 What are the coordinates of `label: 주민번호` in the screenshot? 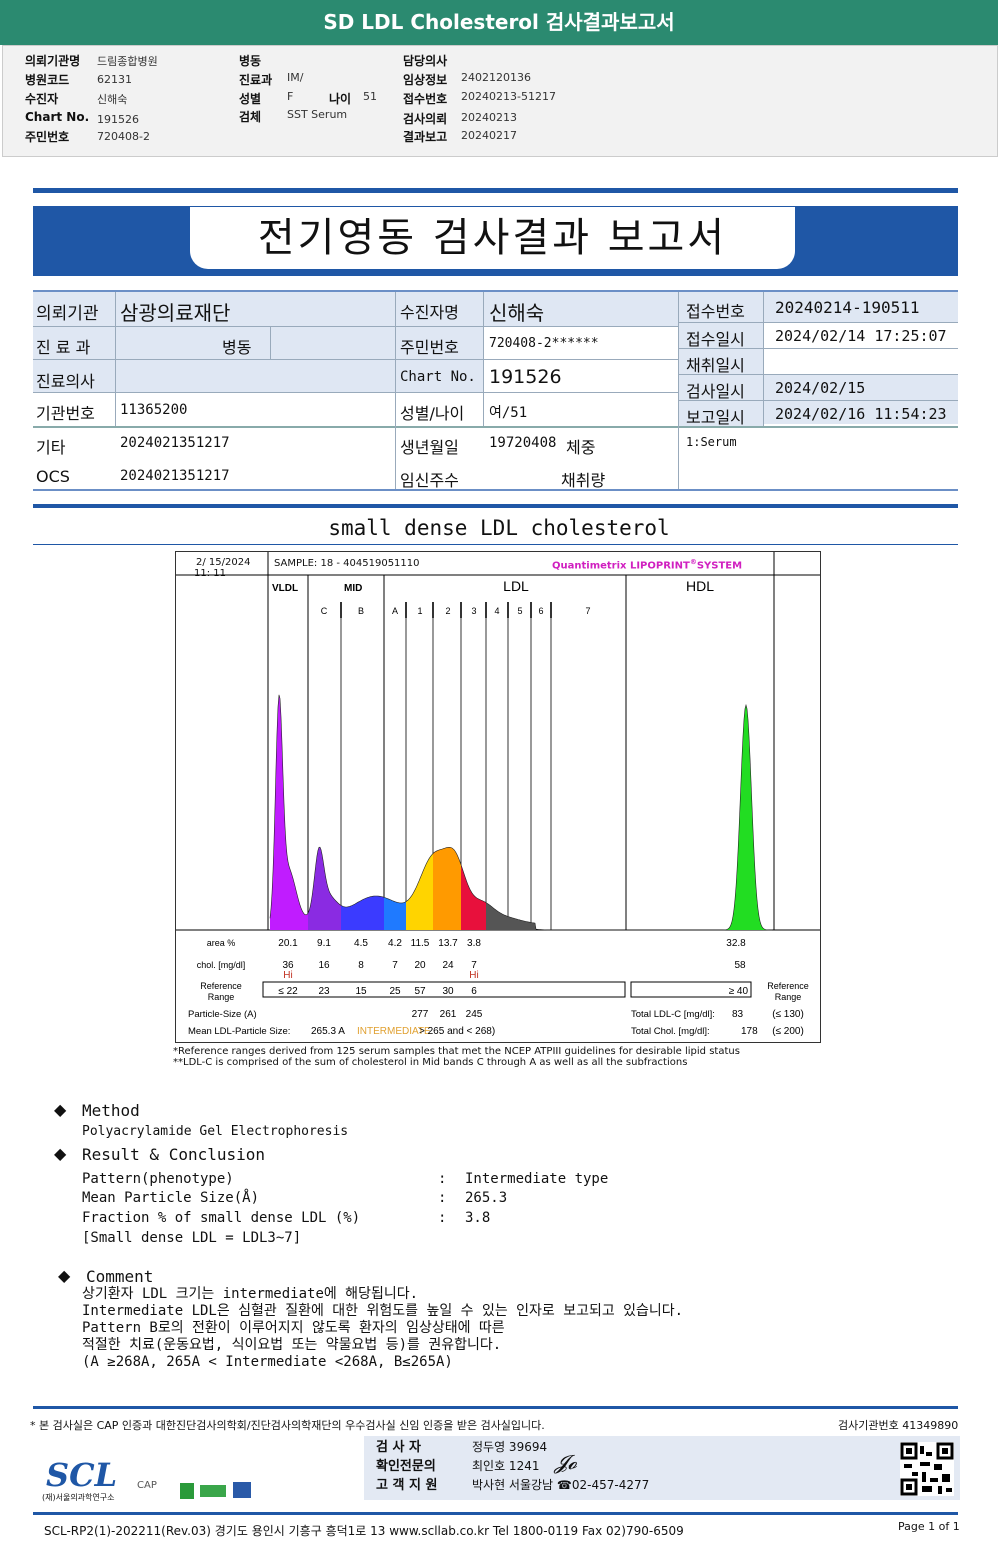 It's located at (47, 137).